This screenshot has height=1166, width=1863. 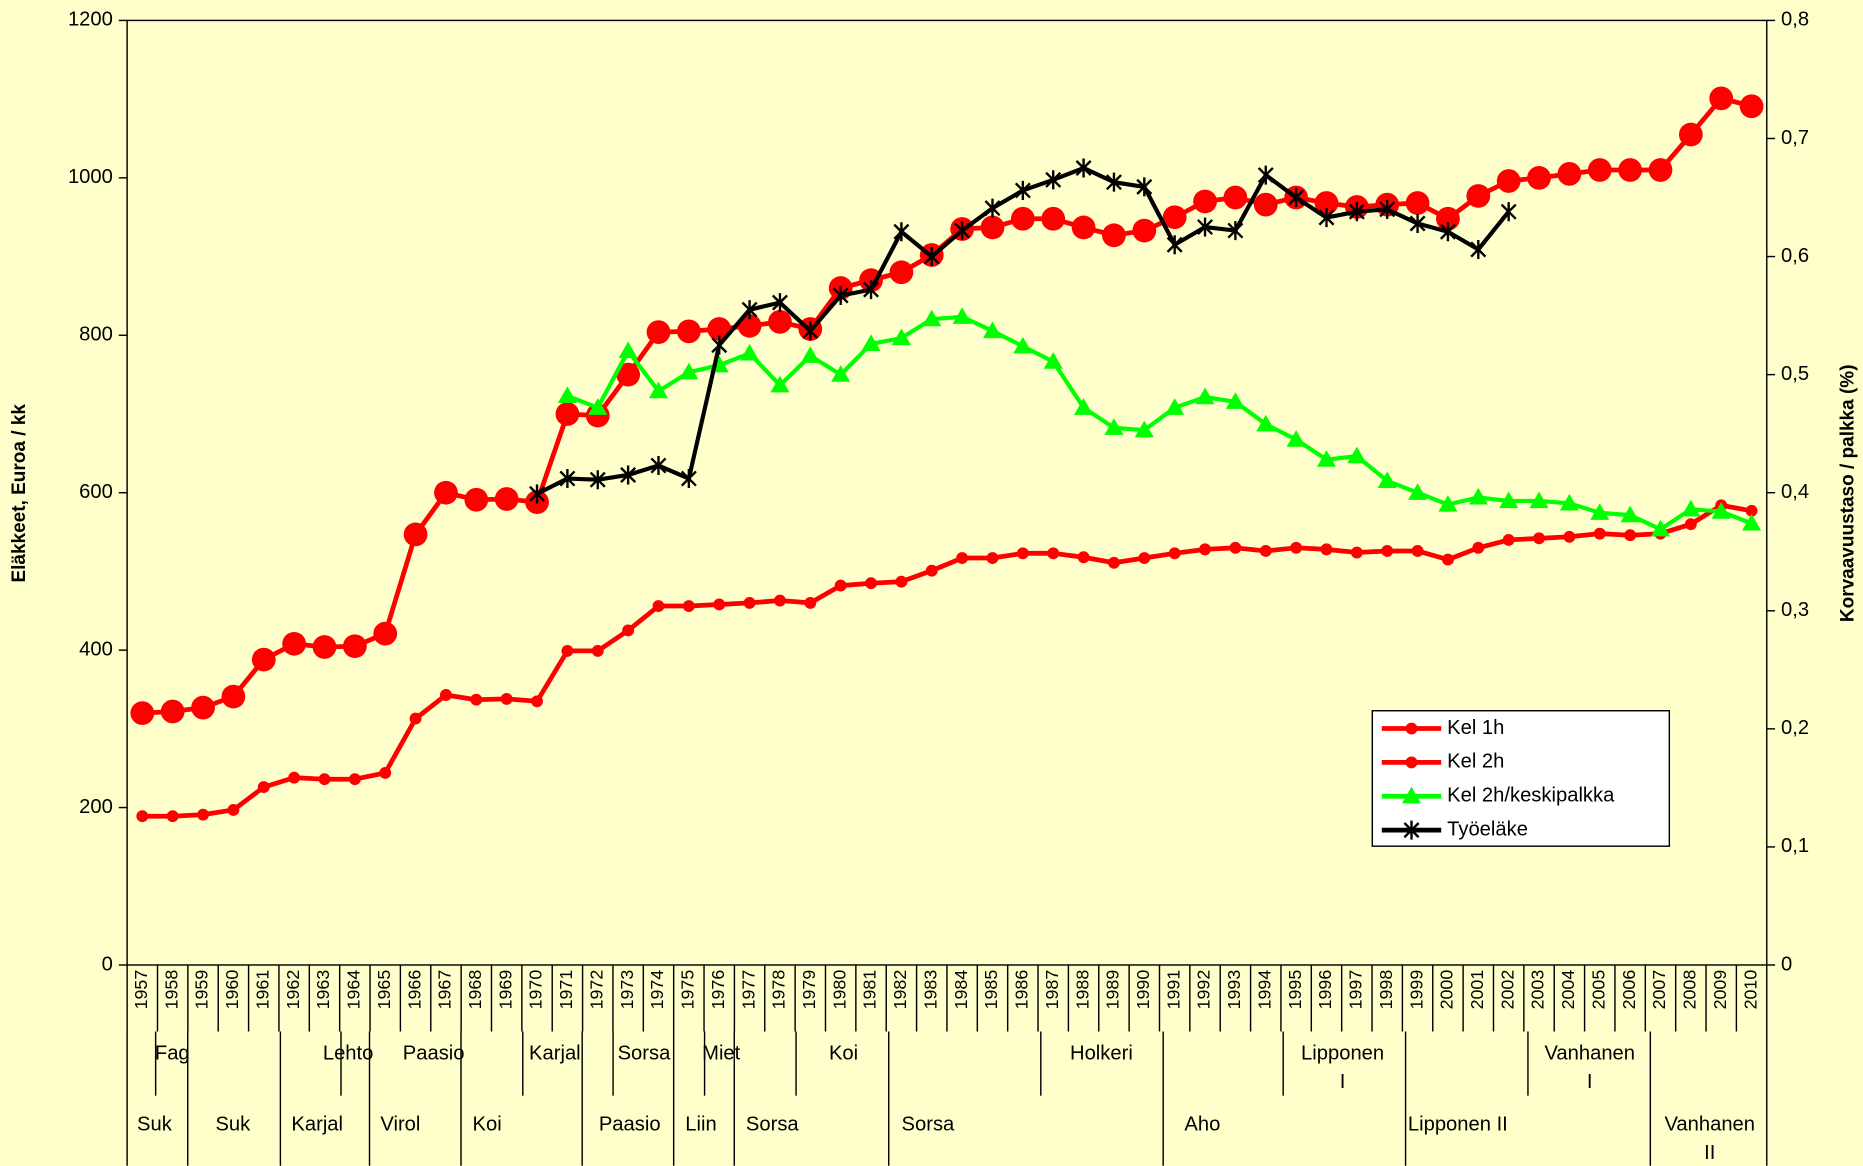 What do you see at coordinates (384, 990) in the screenshot?
I see `x-tick-label: 1965` at bounding box center [384, 990].